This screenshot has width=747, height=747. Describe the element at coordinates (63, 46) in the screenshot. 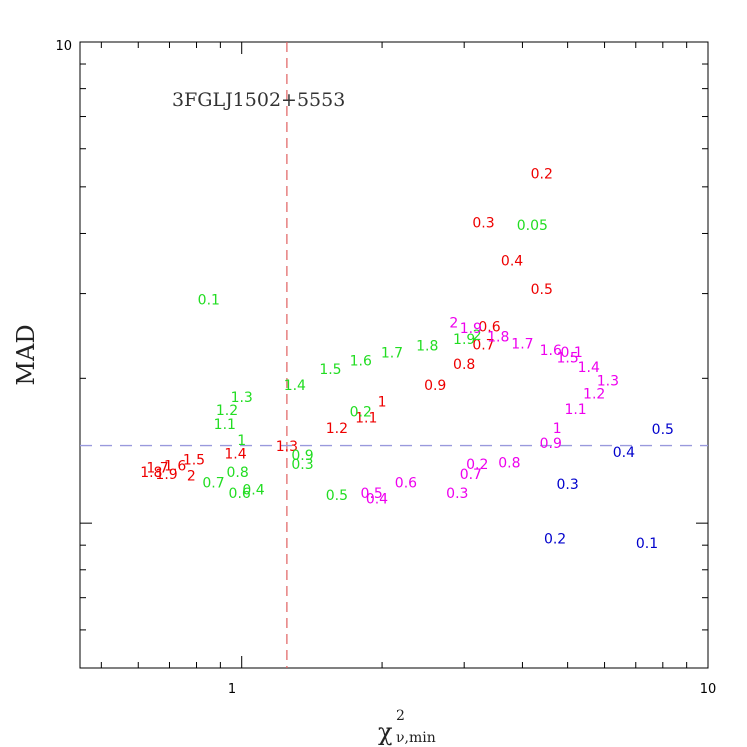

I see `y-tick-label-10: 10` at that location.